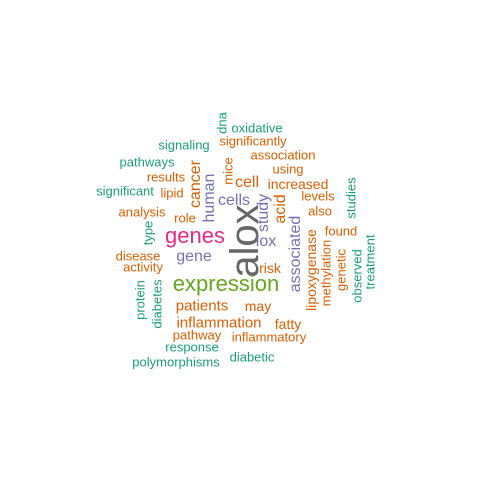 The image size is (480, 480). I want to click on word-pathway: pathway, so click(197, 335).